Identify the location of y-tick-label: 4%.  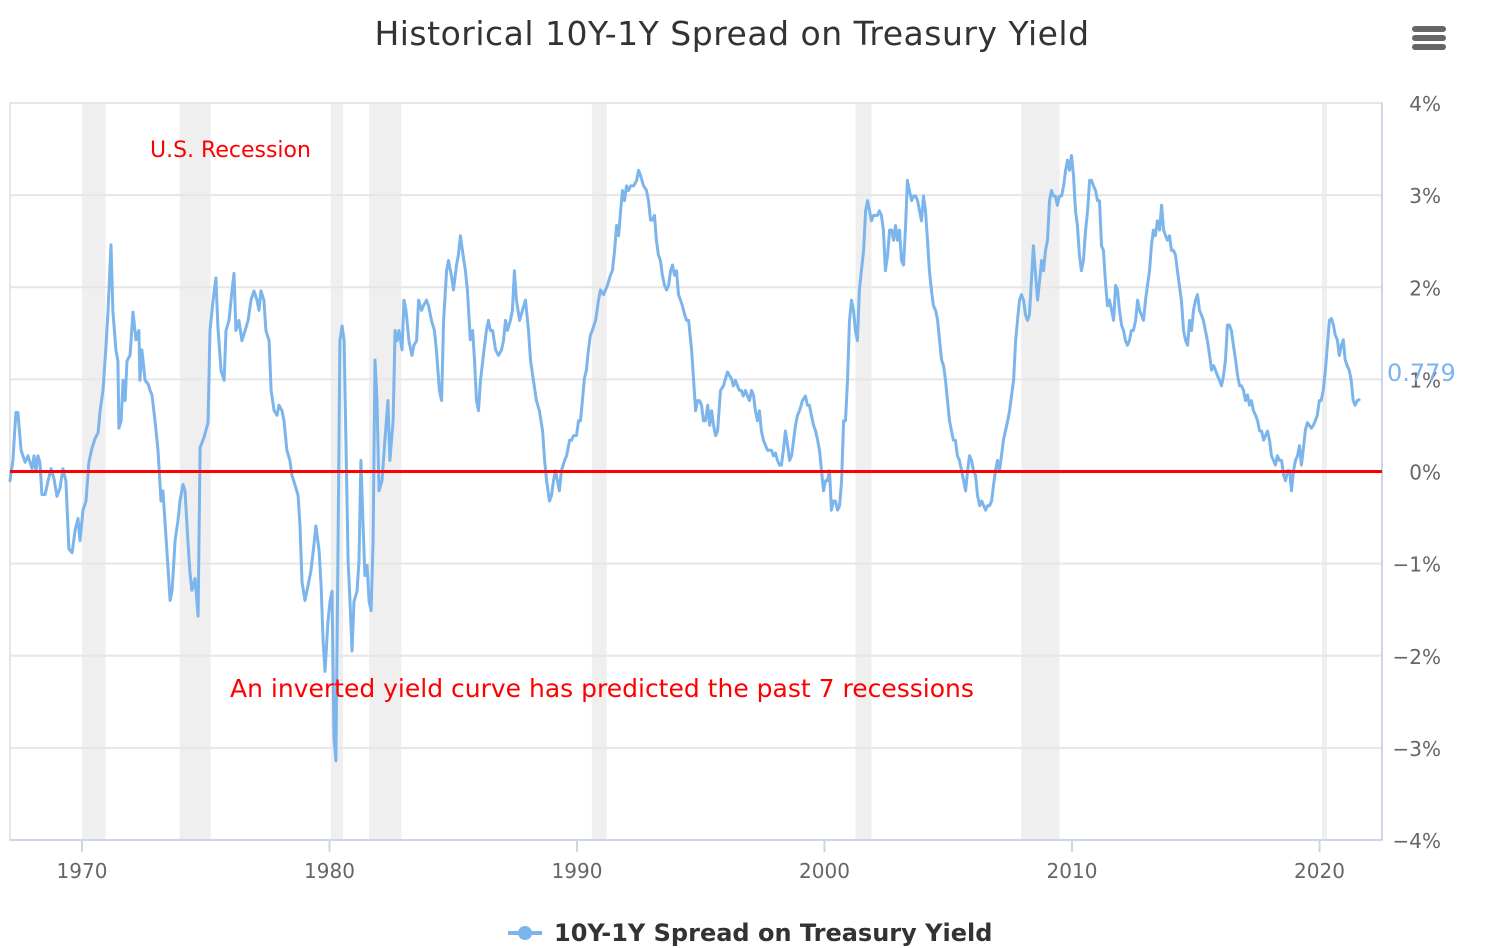
(1425, 104).